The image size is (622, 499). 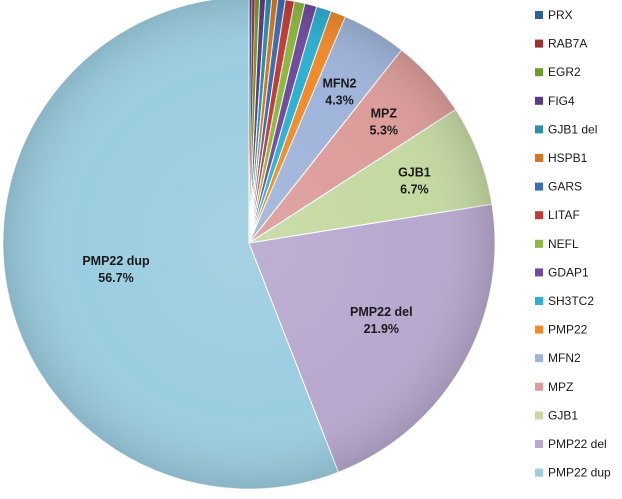 What do you see at coordinates (568, 158) in the screenshot?
I see `legend-label: HSPB1` at bounding box center [568, 158].